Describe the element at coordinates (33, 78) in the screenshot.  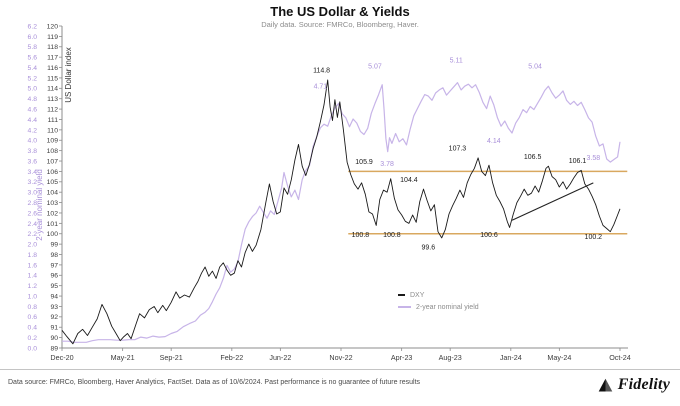
I see `yield-axis-tick-label: 5.2` at that location.